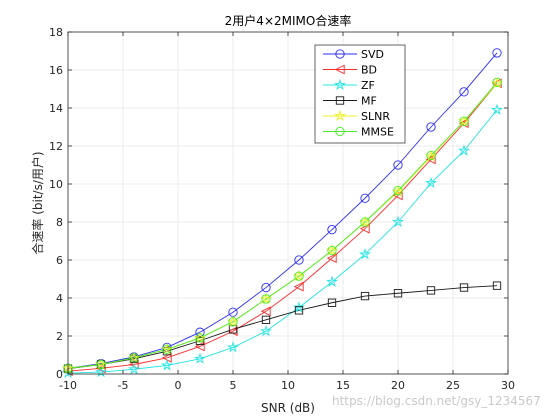  What do you see at coordinates (233, 385) in the screenshot?
I see `x-tick-label: 5` at bounding box center [233, 385].